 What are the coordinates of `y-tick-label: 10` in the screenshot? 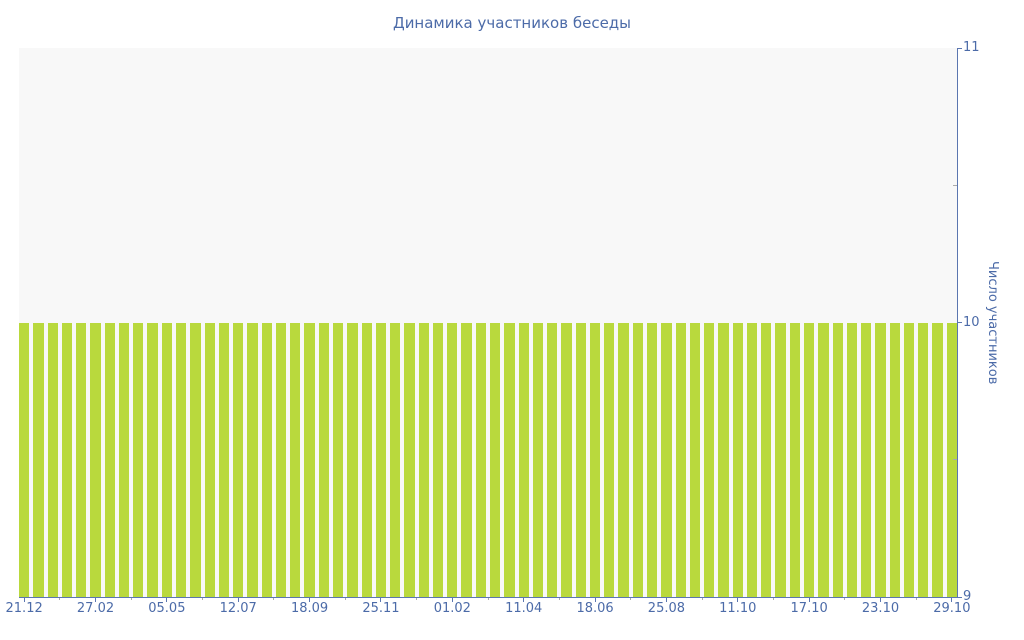 It's located at (971, 322).